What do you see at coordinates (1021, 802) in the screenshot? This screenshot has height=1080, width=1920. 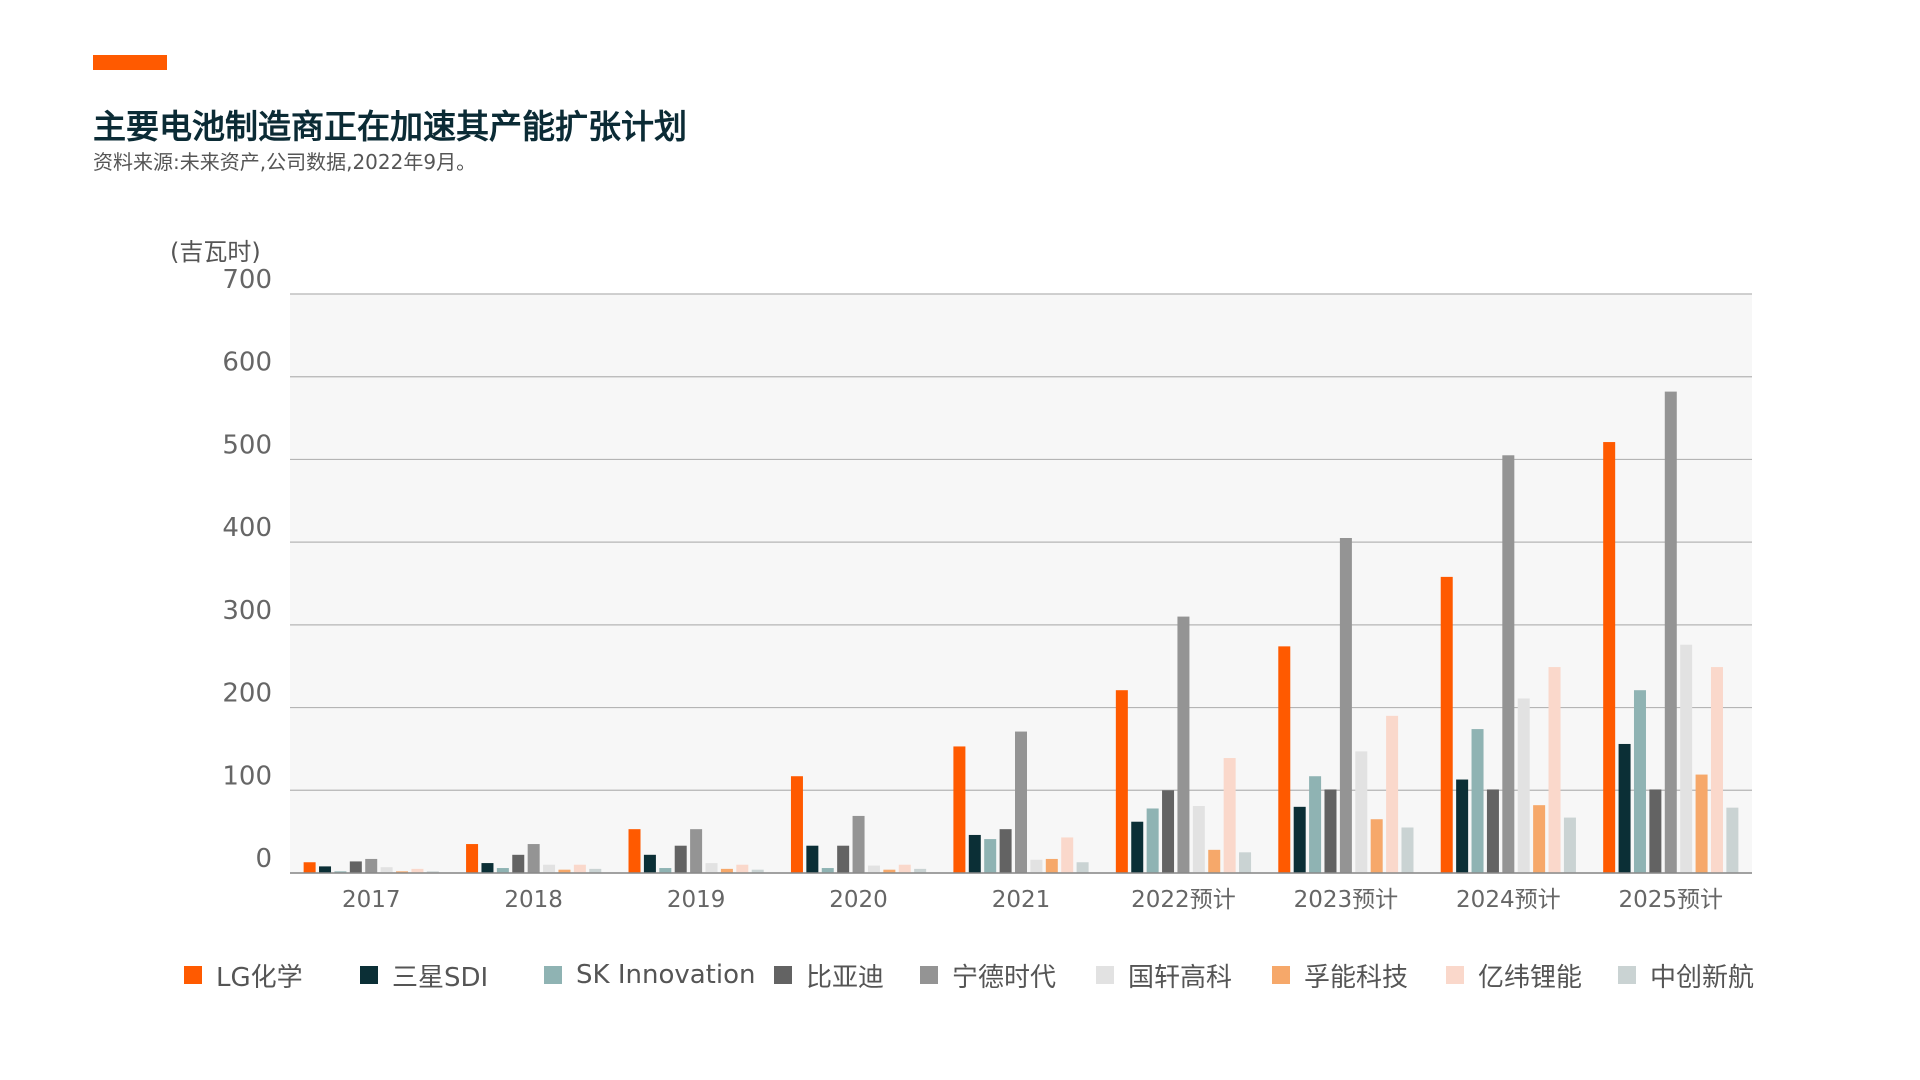 I see `bar-5-2021` at bounding box center [1021, 802].